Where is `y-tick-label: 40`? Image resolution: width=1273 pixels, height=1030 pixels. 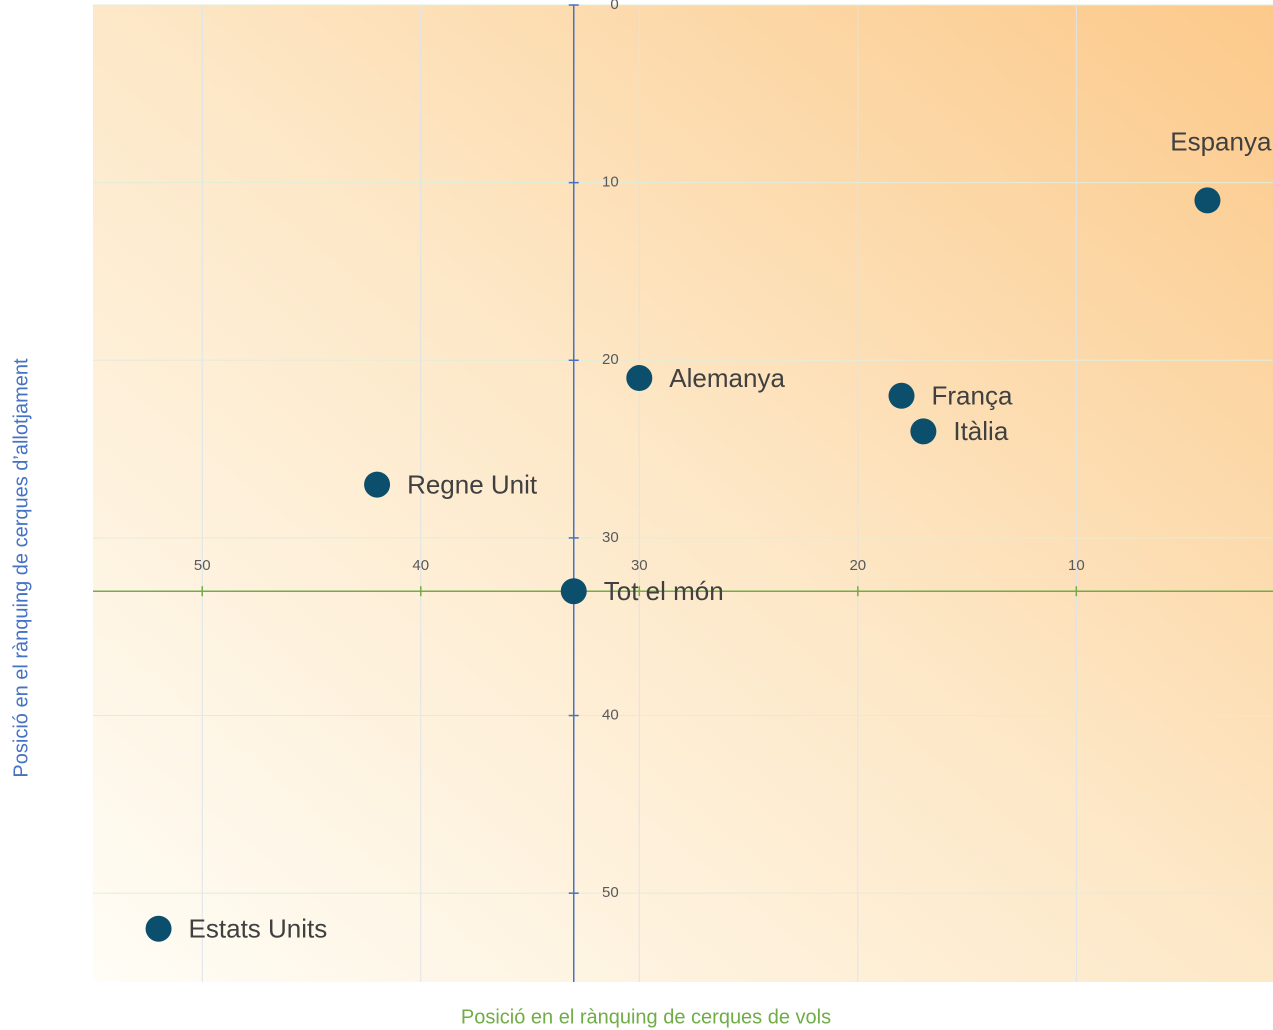 y-tick-label: 40 is located at coordinates (610, 715).